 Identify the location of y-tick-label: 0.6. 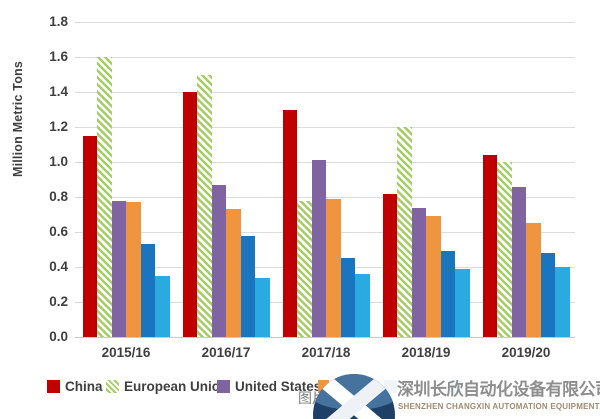
(58, 231).